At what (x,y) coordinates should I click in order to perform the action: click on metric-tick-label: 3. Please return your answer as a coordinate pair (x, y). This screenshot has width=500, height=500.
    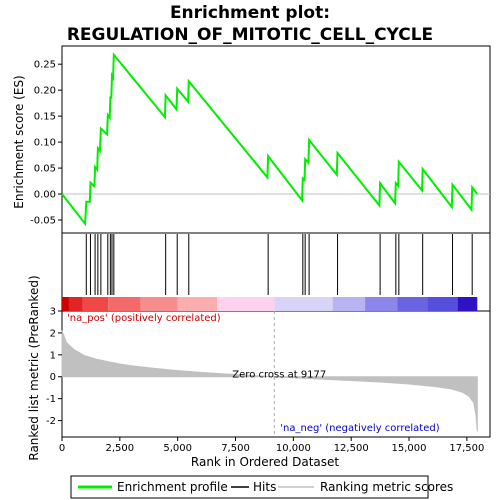
    Looking at the image, I should click on (53, 312).